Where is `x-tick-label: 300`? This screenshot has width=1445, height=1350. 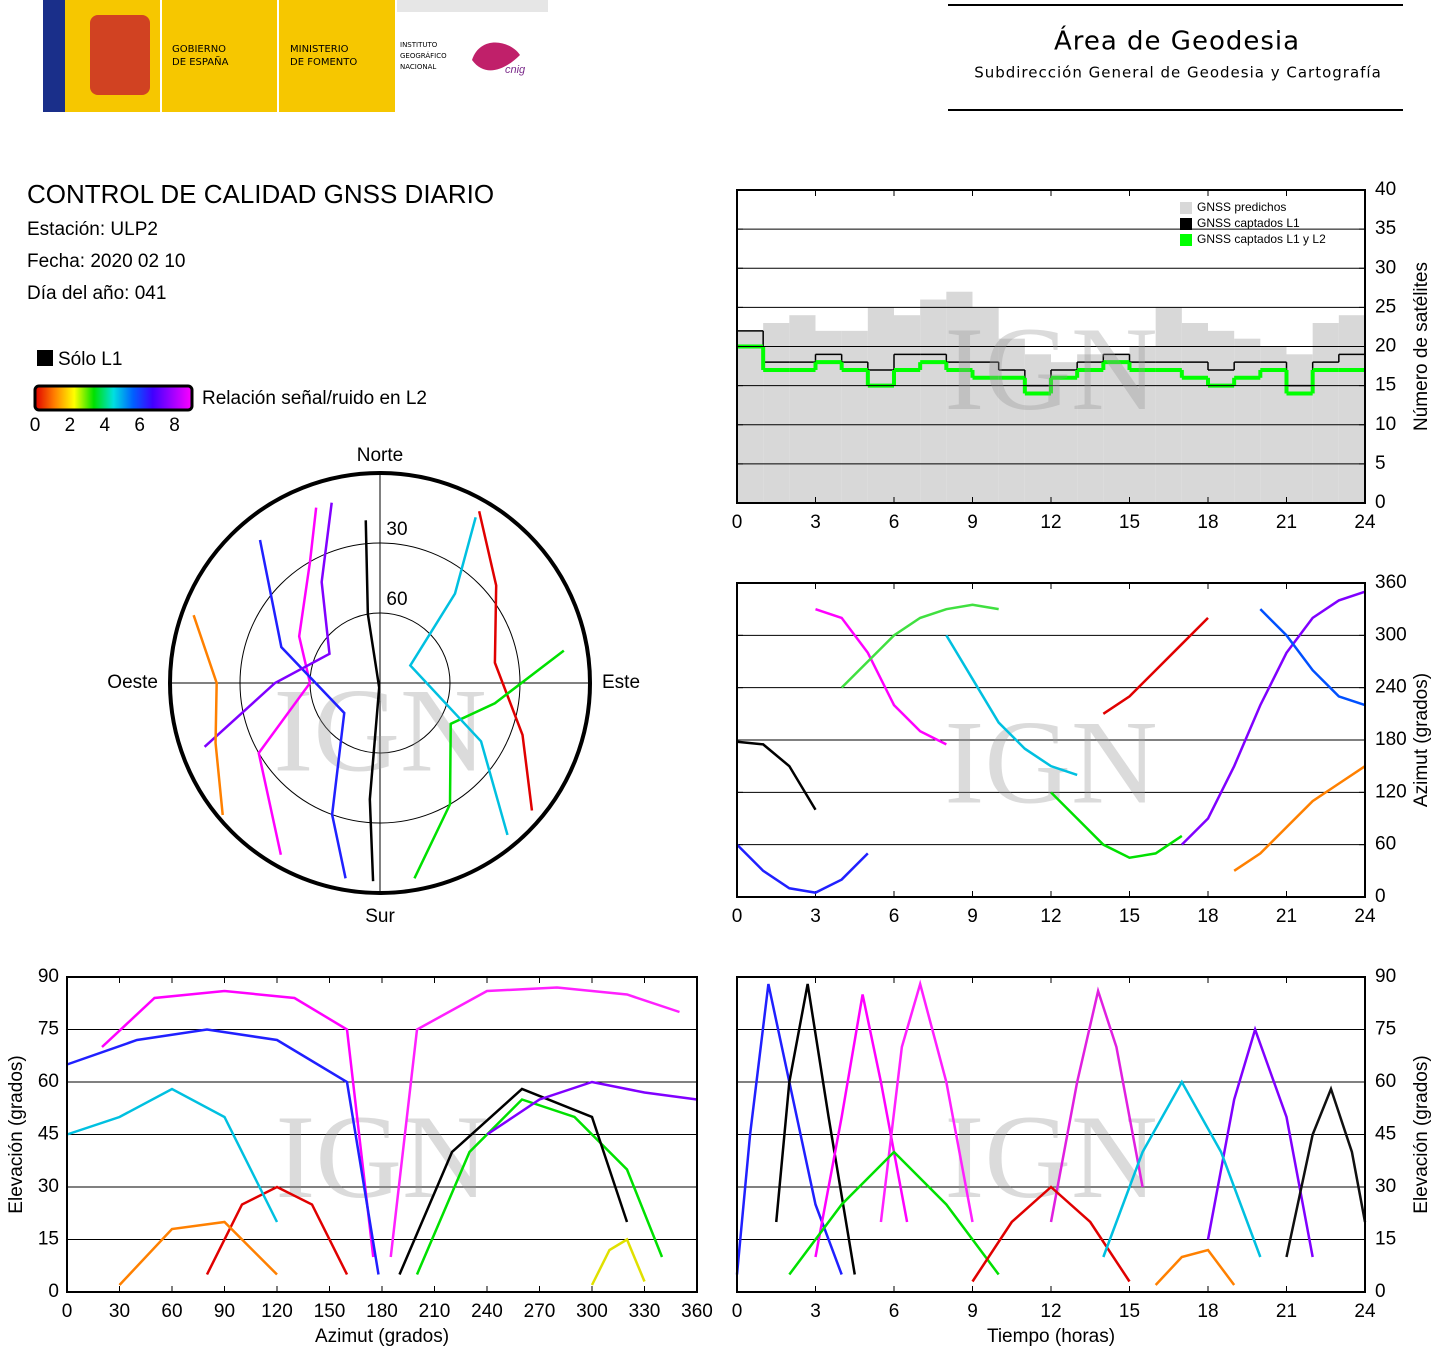
x-tick-label: 300 is located at coordinates (592, 1311).